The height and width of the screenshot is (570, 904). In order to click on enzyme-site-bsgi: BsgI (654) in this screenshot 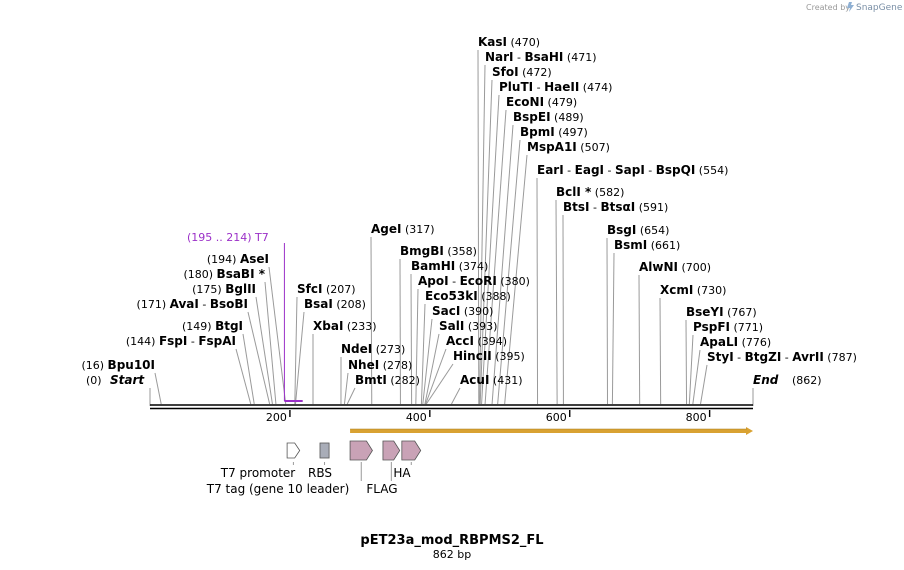, I will do `click(638, 230)`.